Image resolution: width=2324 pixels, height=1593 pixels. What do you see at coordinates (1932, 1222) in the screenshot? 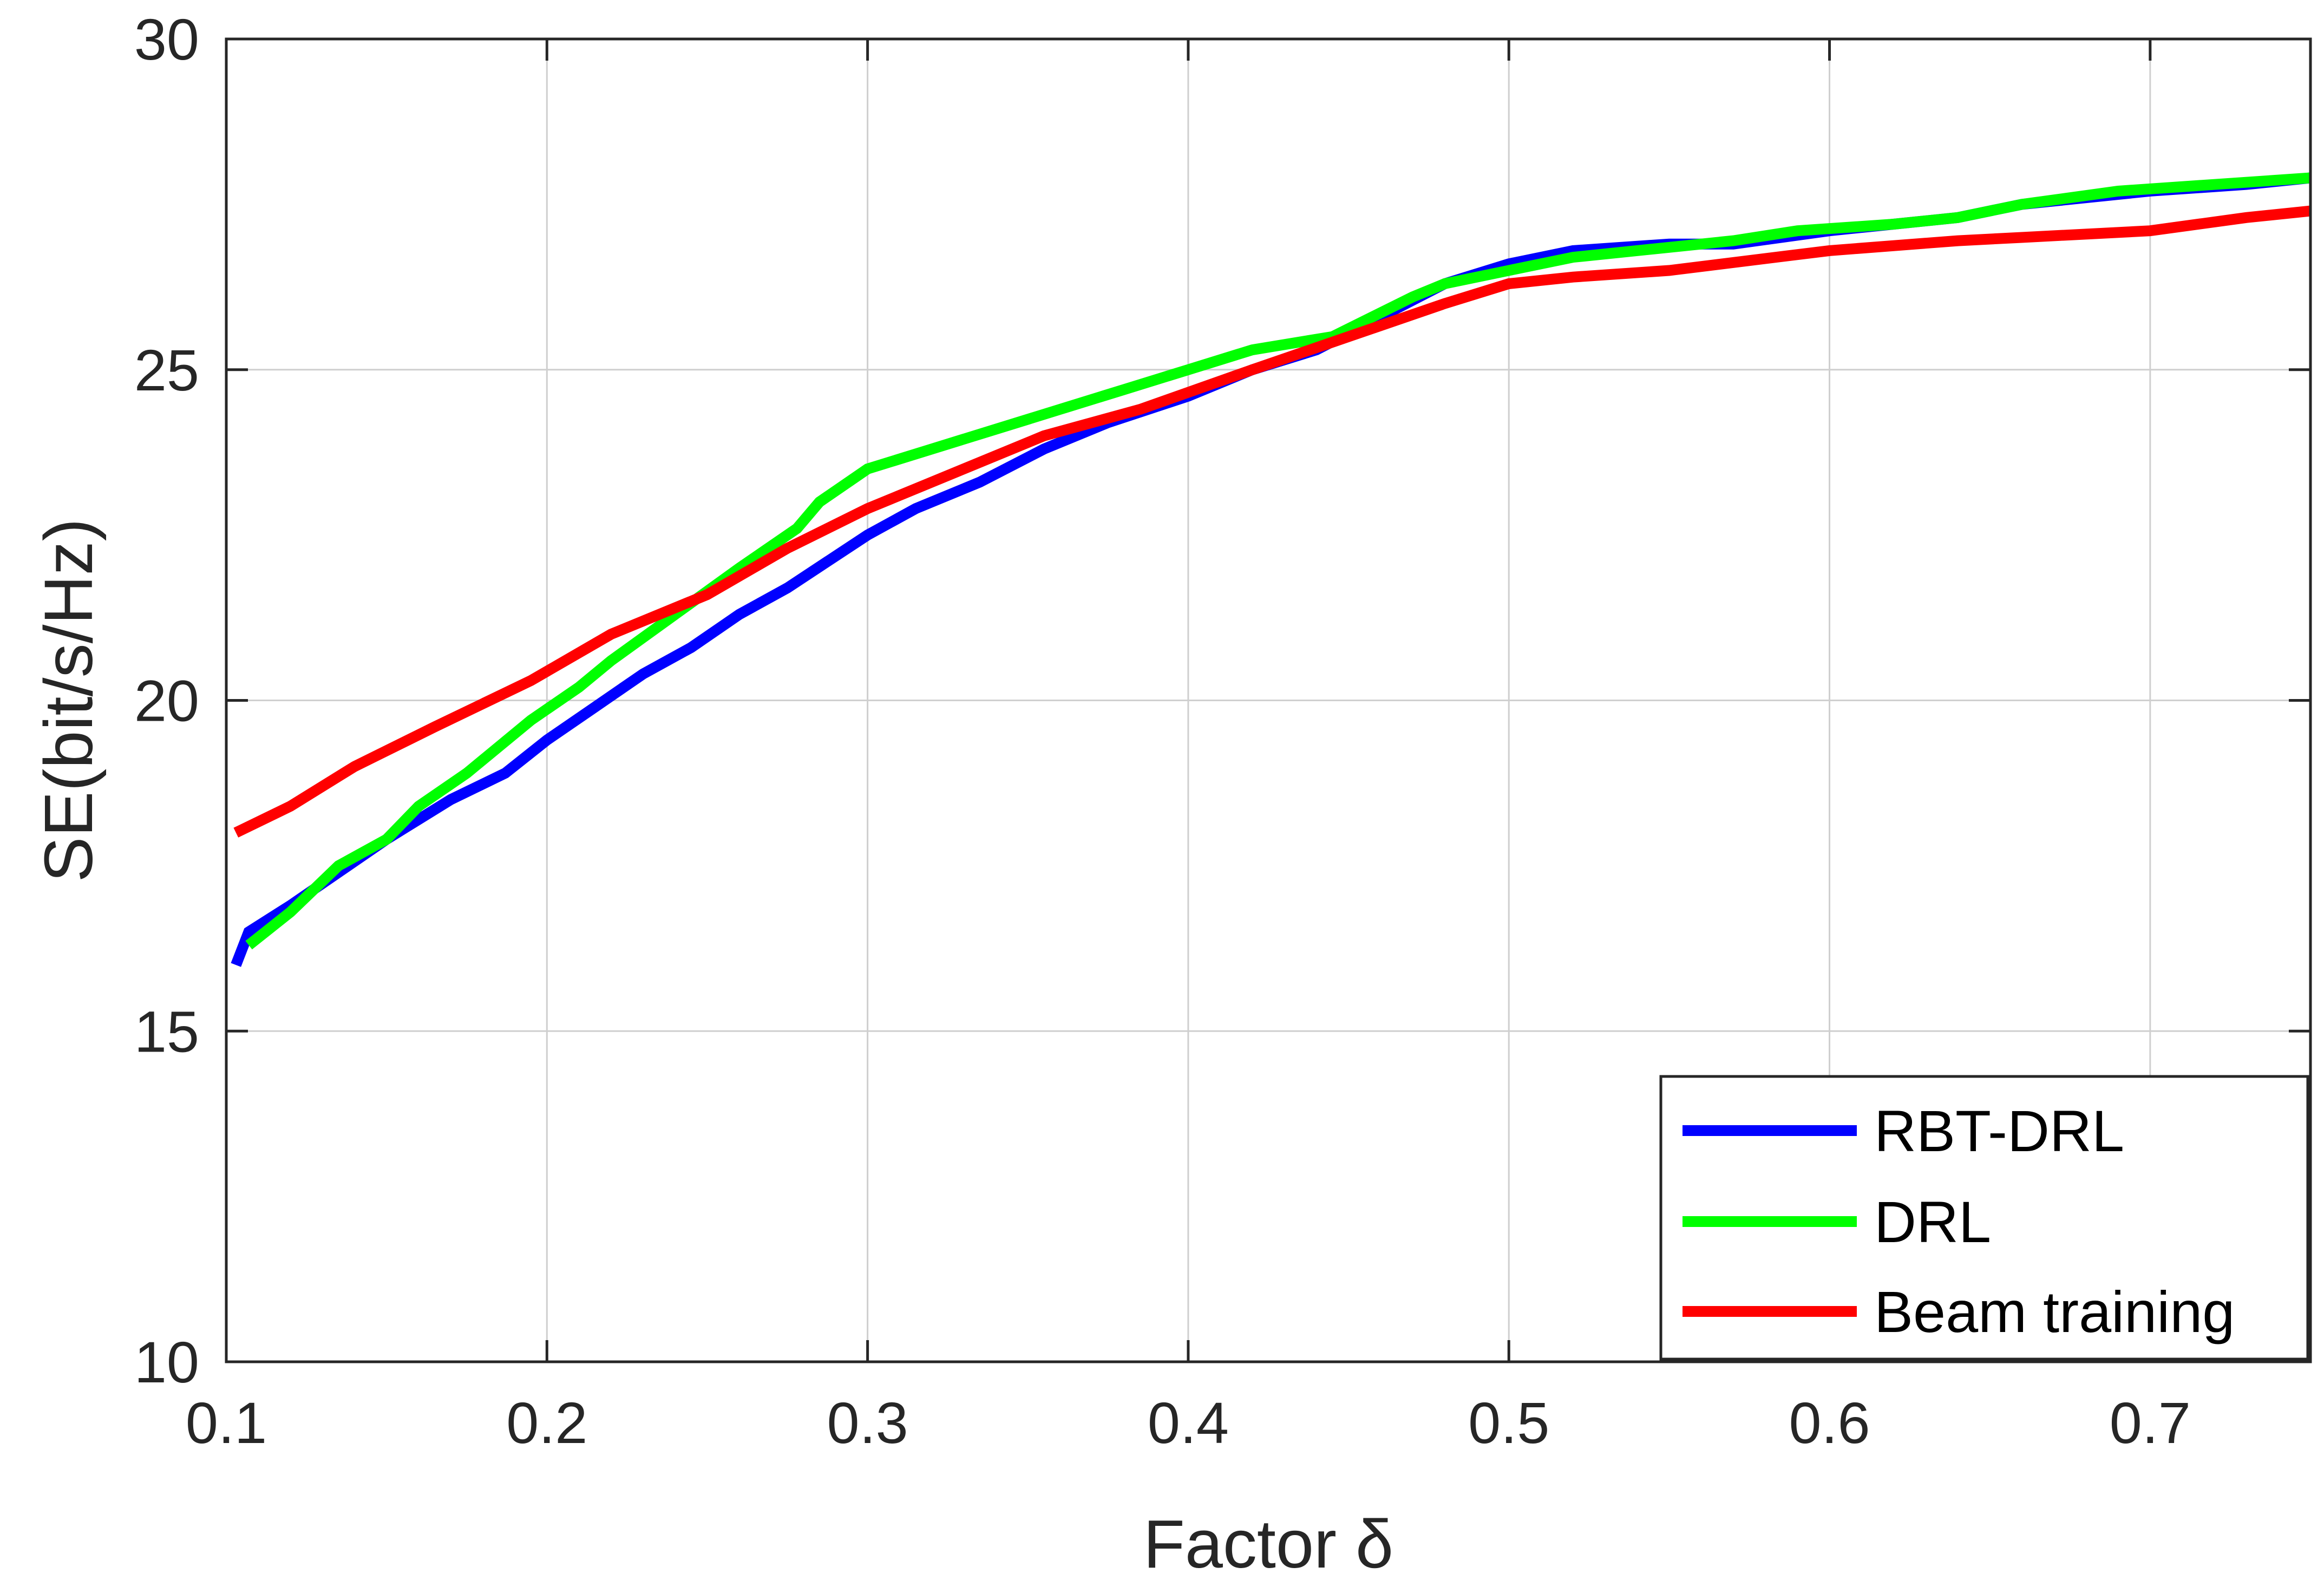
I see `legend-label-drl: DRL` at bounding box center [1932, 1222].